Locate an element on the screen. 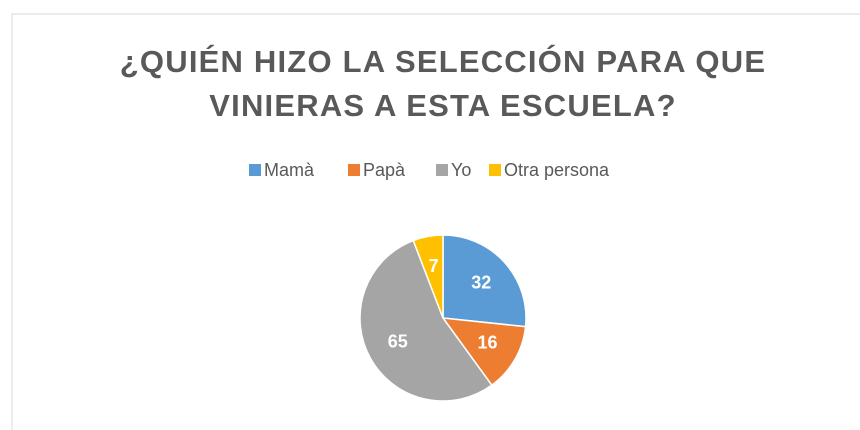 The width and height of the screenshot is (860, 430). legend-label: Papà is located at coordinates (384, 170).